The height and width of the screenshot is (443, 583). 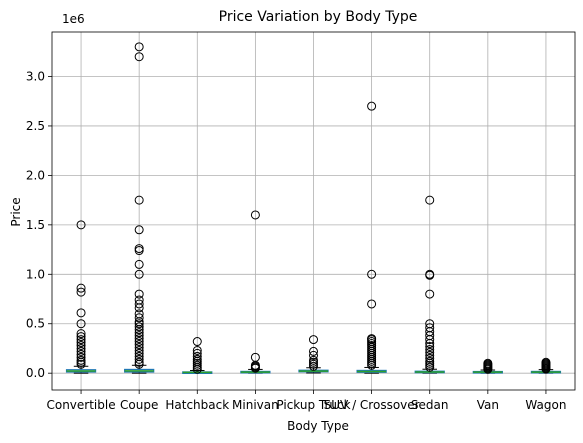 I want to click on x-tick-label: Convertible, so click(x=80, y=405).